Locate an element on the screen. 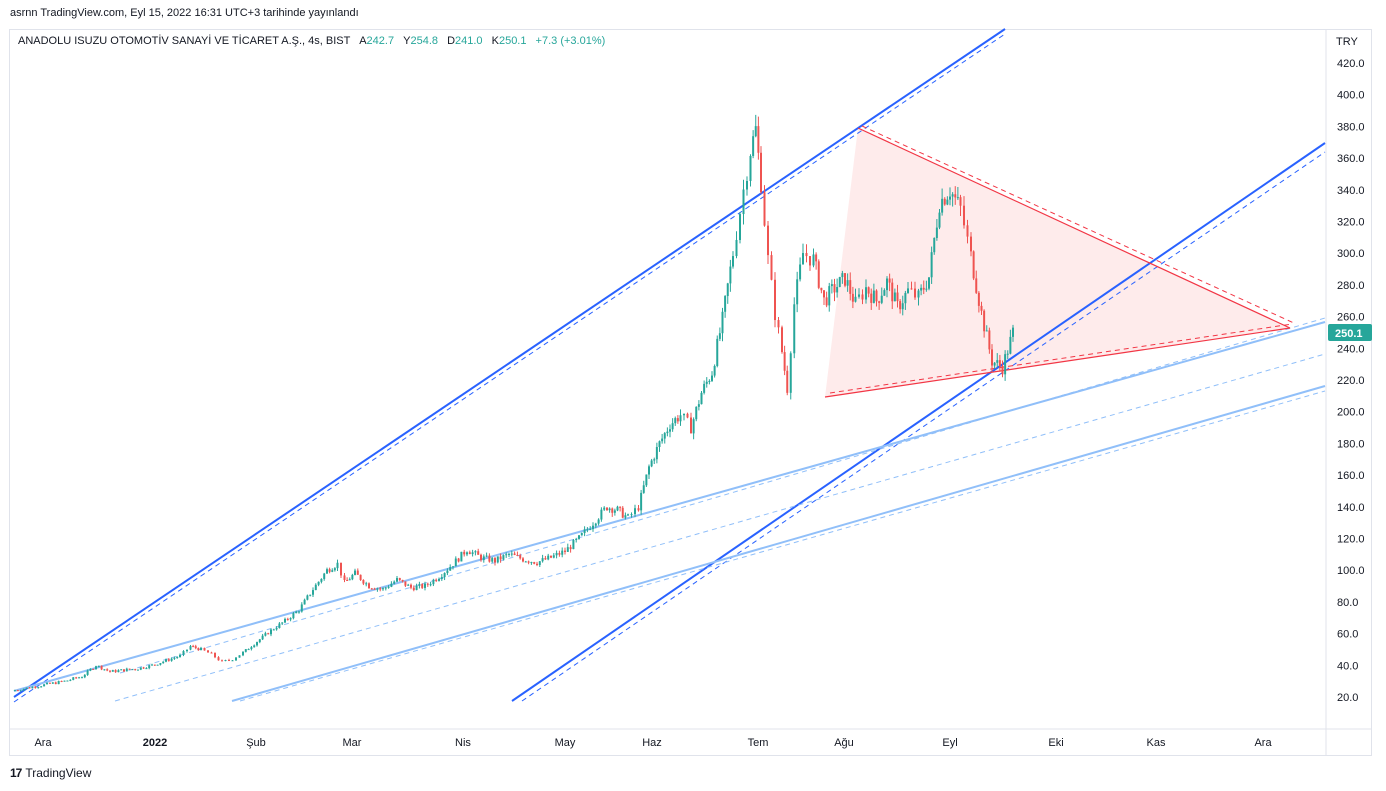 Image resolution: width=1386 pixels, height=791 pixels. price-tick-label: 180.0 is located at coordinates (1351, 444).